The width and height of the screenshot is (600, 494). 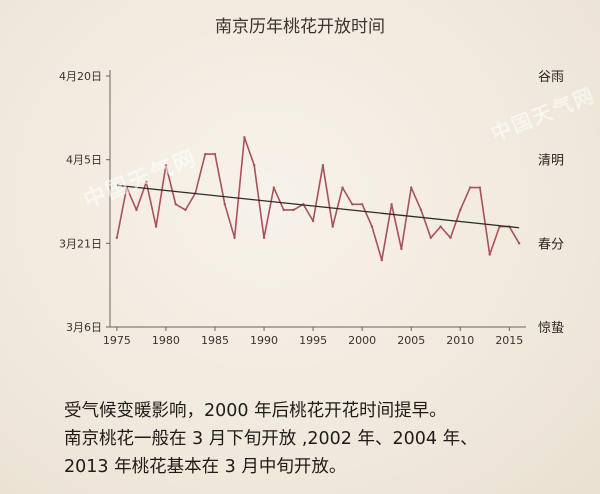 I want to click on data-point-1982, so click(x=185, y=210).